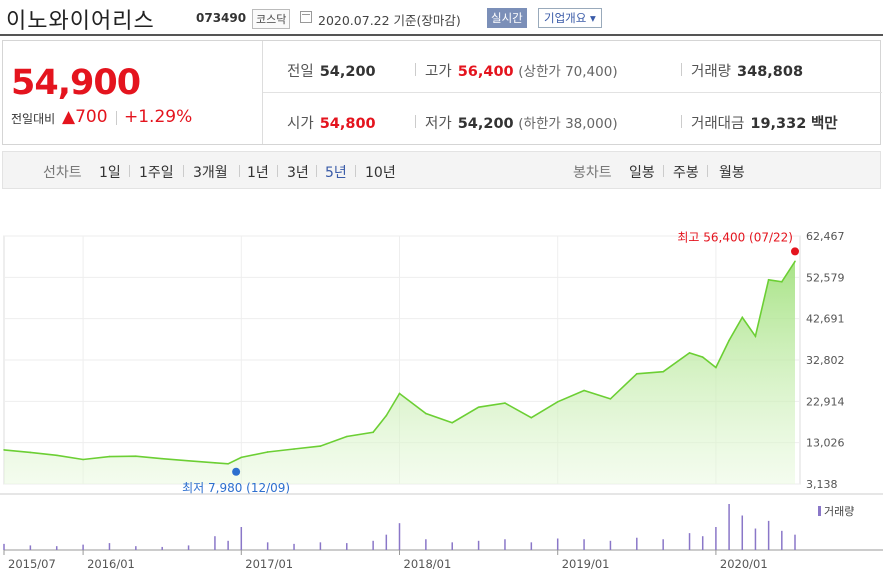 The width and height of the screenshot is (883, 588). What do you see at coordinates (347, 124) in the screenshot?
I see `open-value: 54,800` at bounding box center [347, 124].